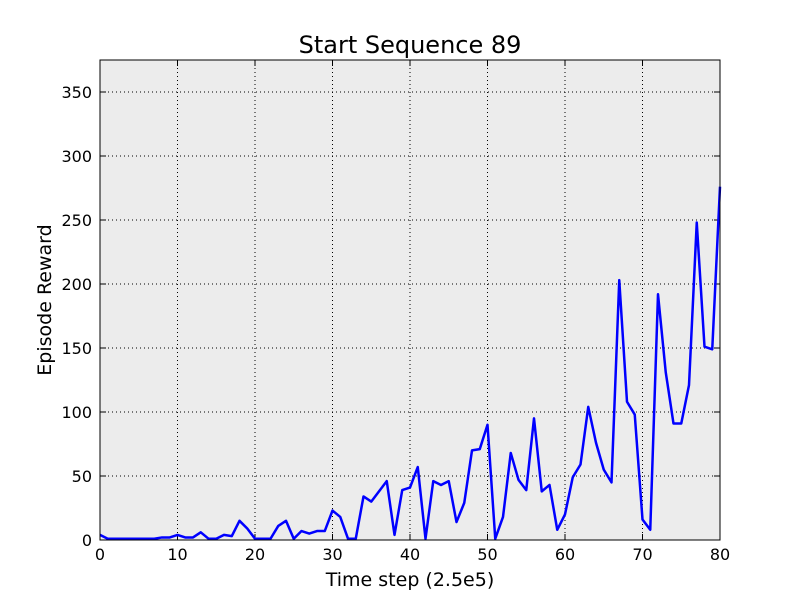  Describe the element at coordinates (76, 348) in the screenshot. I see `y-tick-label: 150` at that location.